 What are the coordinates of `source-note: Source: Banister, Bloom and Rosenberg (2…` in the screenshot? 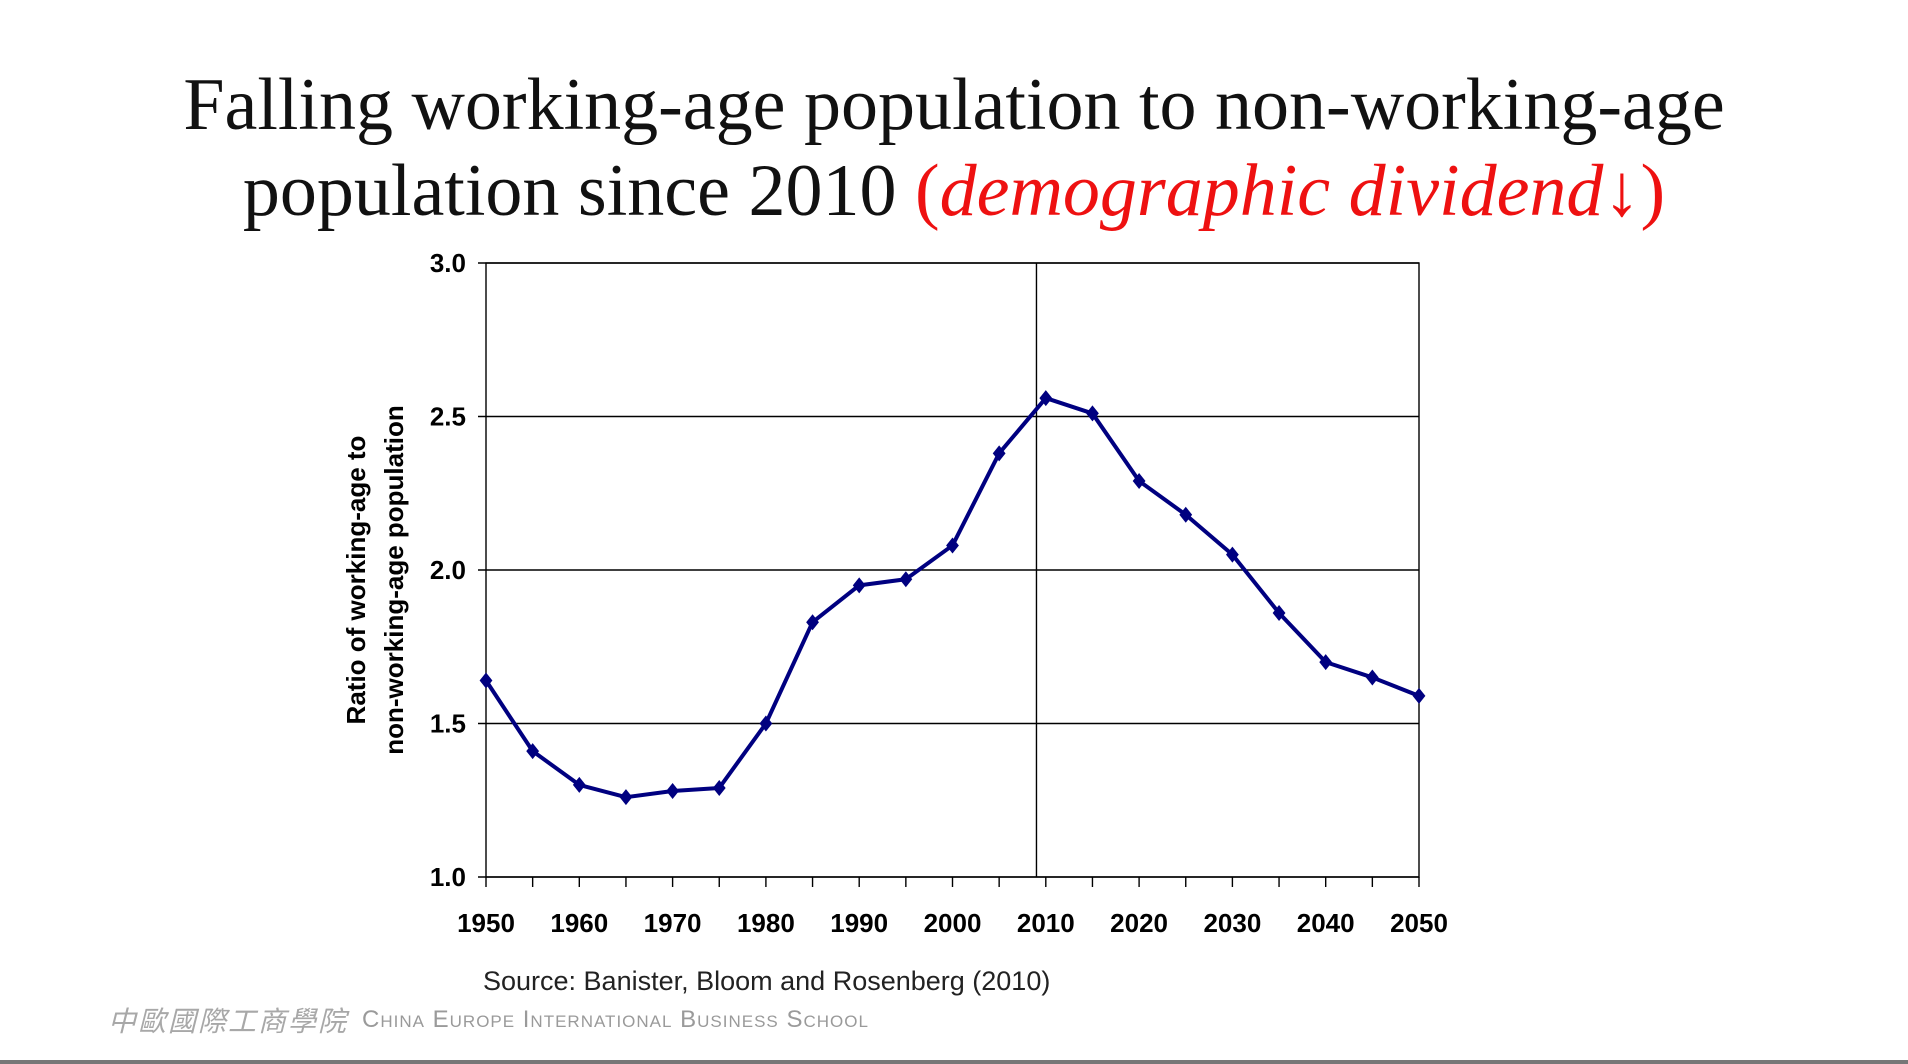 It's located at (767, 981).